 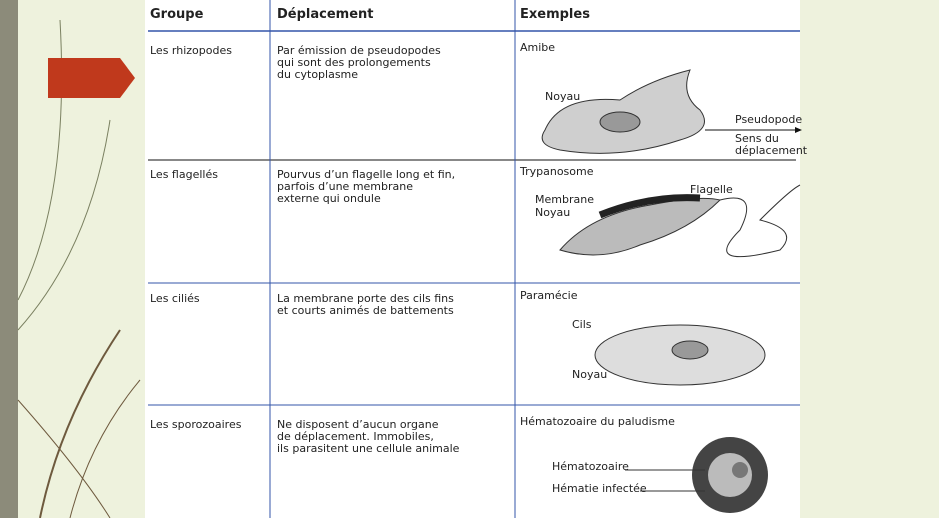 I want to click on group: Les ciliés, so click(x=175, y=298).